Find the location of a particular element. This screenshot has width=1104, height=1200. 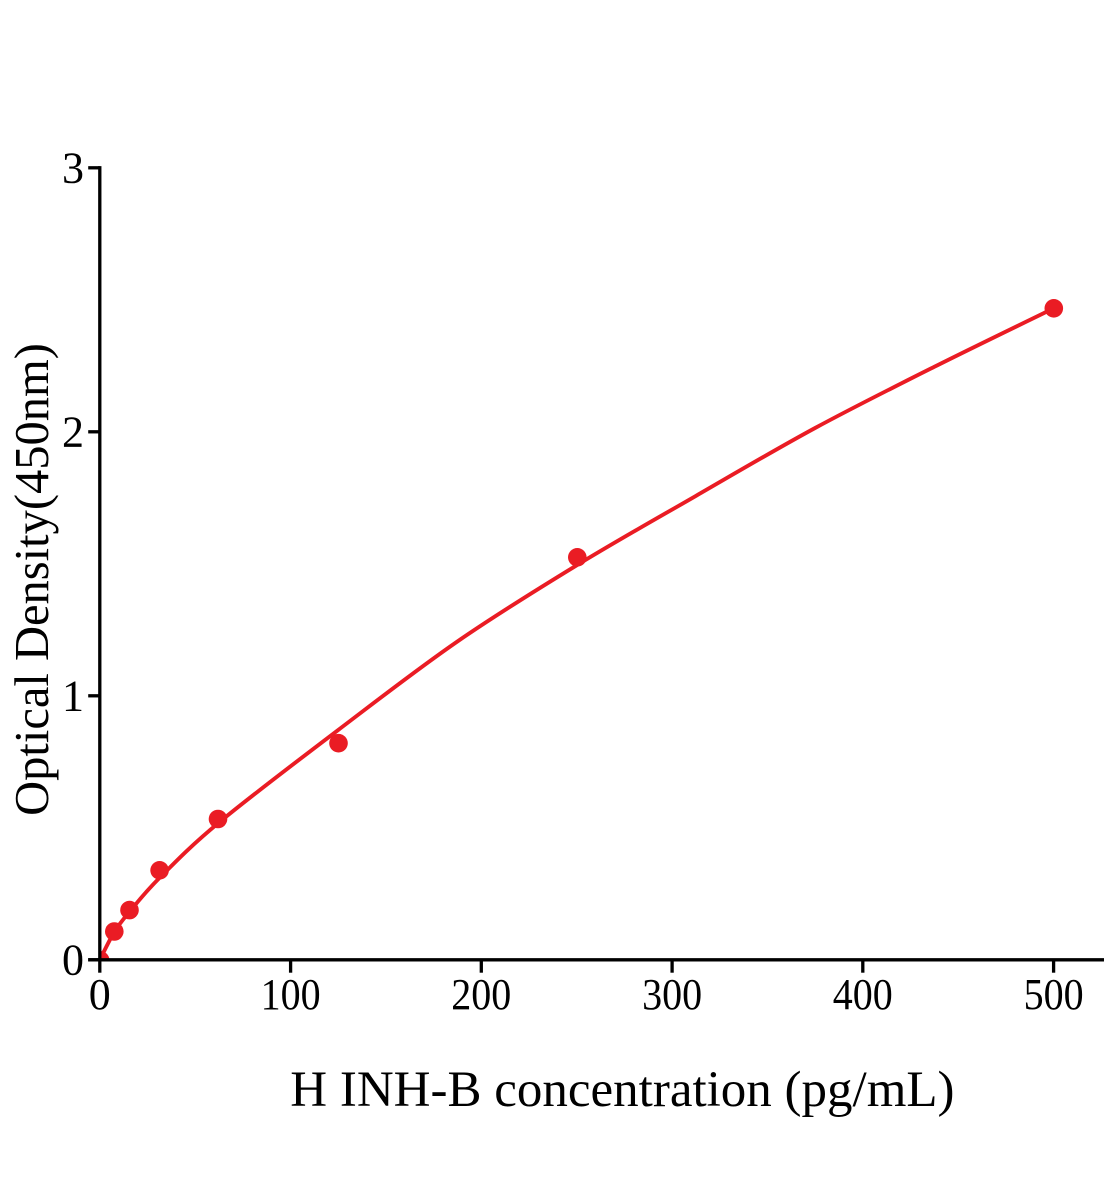

svg-text: 100 is located at coordinates (291, 994).